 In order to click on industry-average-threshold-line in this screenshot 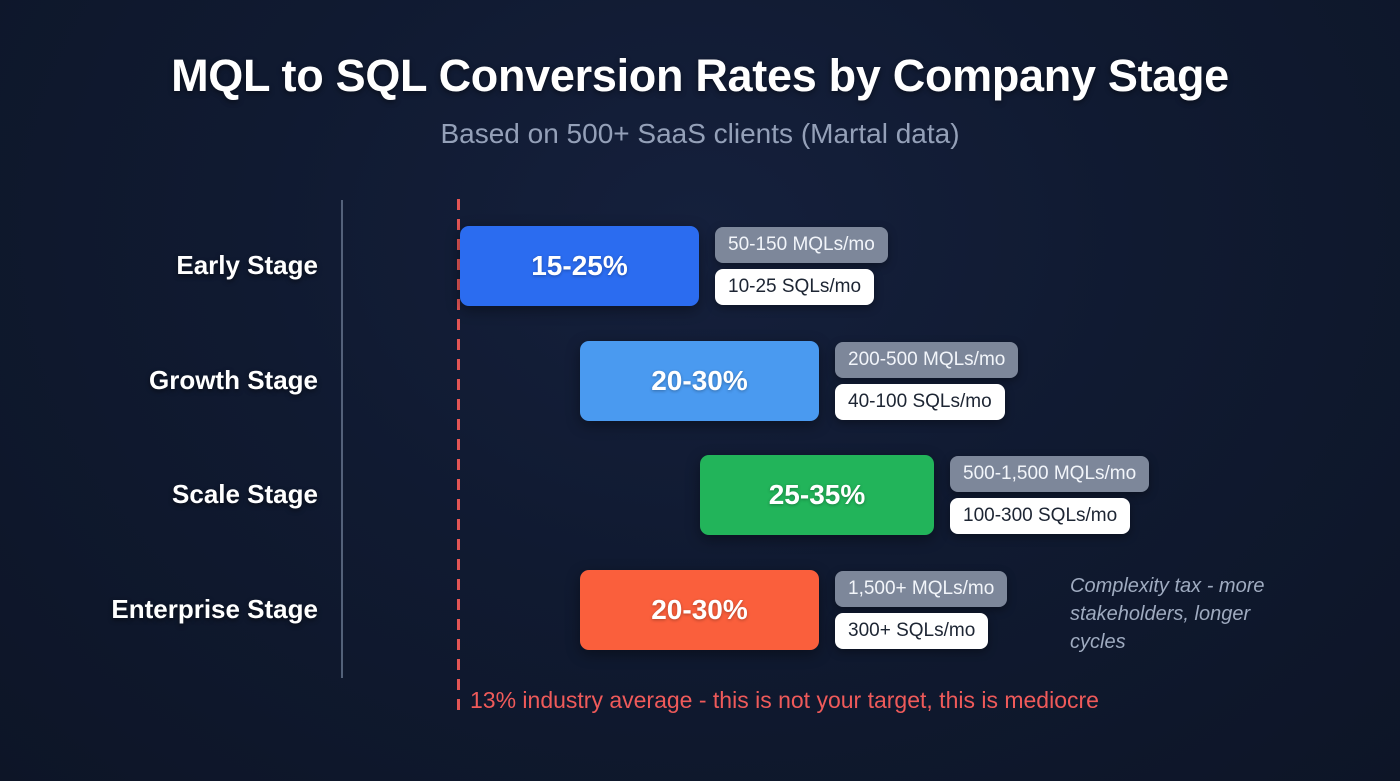, I will do `click(458, 455)`.